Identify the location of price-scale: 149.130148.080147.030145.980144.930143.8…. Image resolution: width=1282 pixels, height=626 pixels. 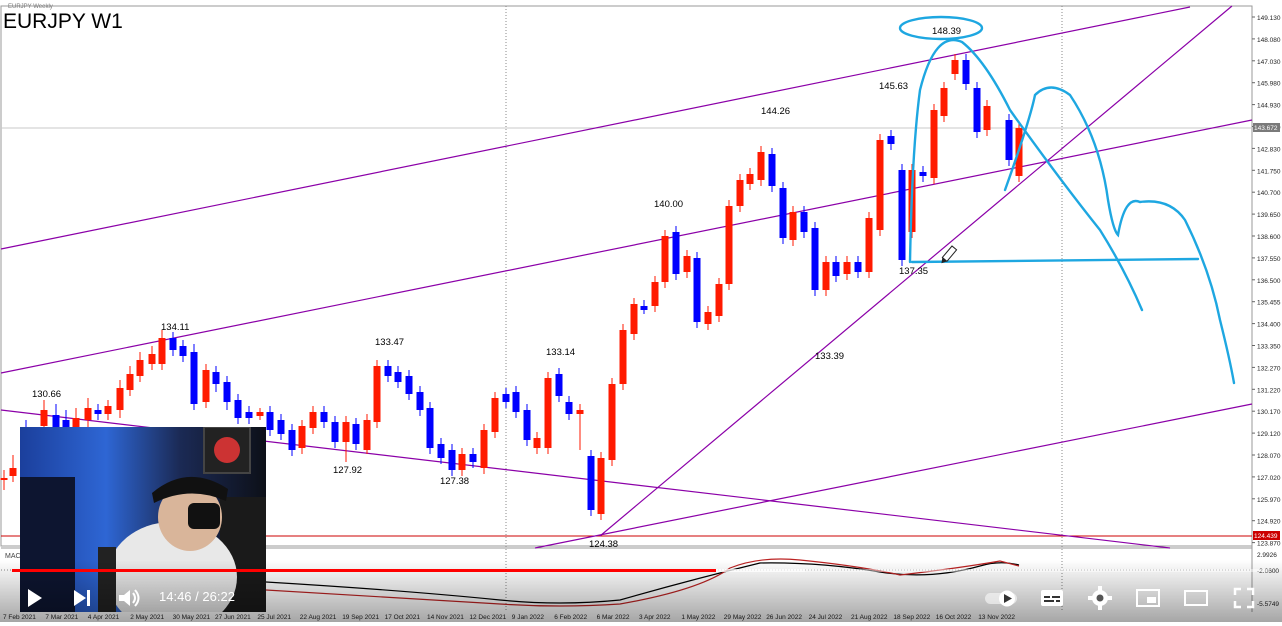
(1266, 311).